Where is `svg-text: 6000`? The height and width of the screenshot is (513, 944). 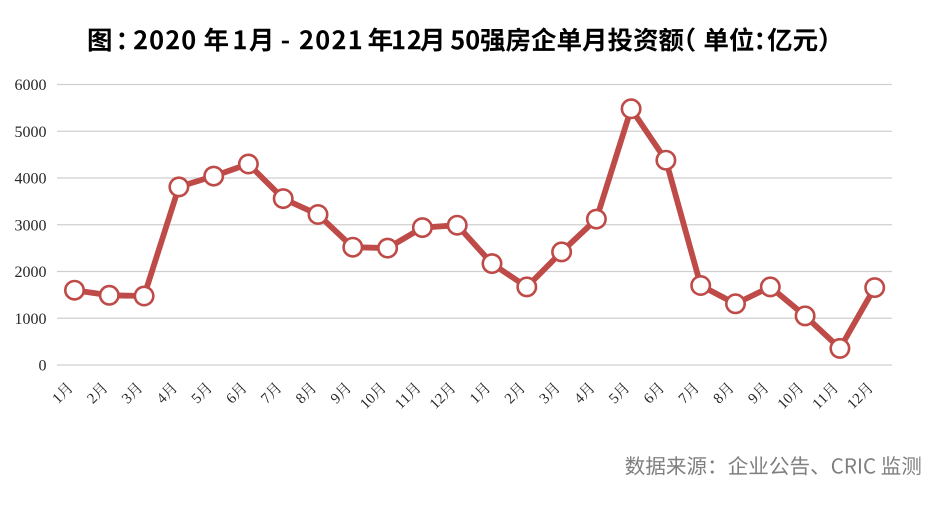
svg-text: 6000 is located at coordinates (31, 85).